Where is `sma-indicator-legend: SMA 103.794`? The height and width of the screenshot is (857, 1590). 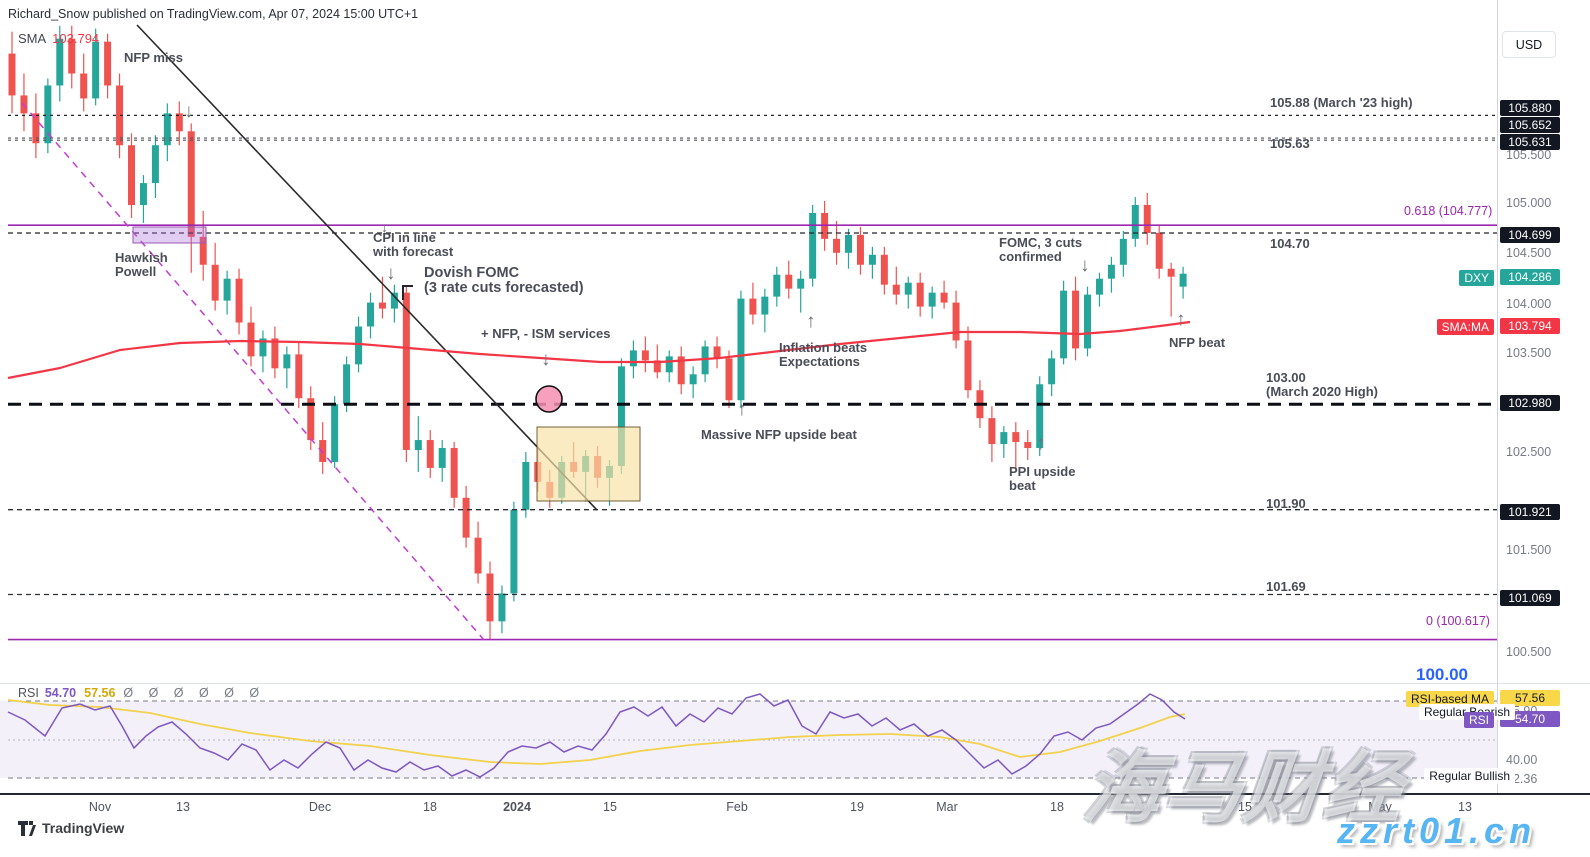 sma-indicator-legend: SMA 103.794 is located at coordinates (58, 38).